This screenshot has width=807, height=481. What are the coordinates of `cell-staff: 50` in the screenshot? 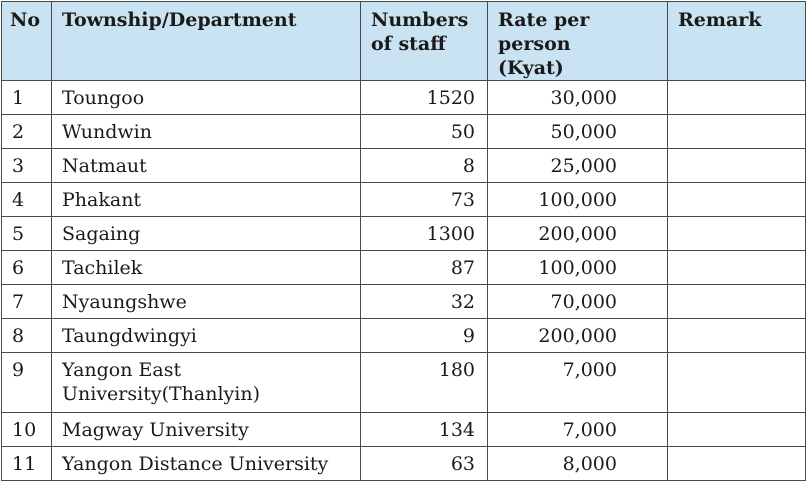 It's located at (424, 131).